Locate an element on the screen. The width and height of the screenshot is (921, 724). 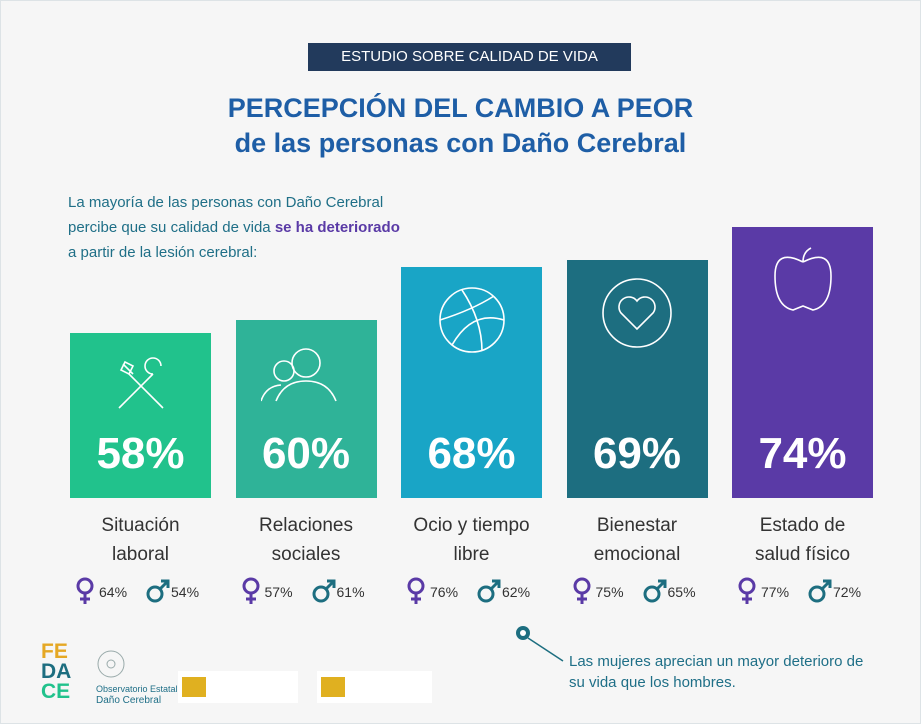
logo: DA is located at coordinates (56, 671).